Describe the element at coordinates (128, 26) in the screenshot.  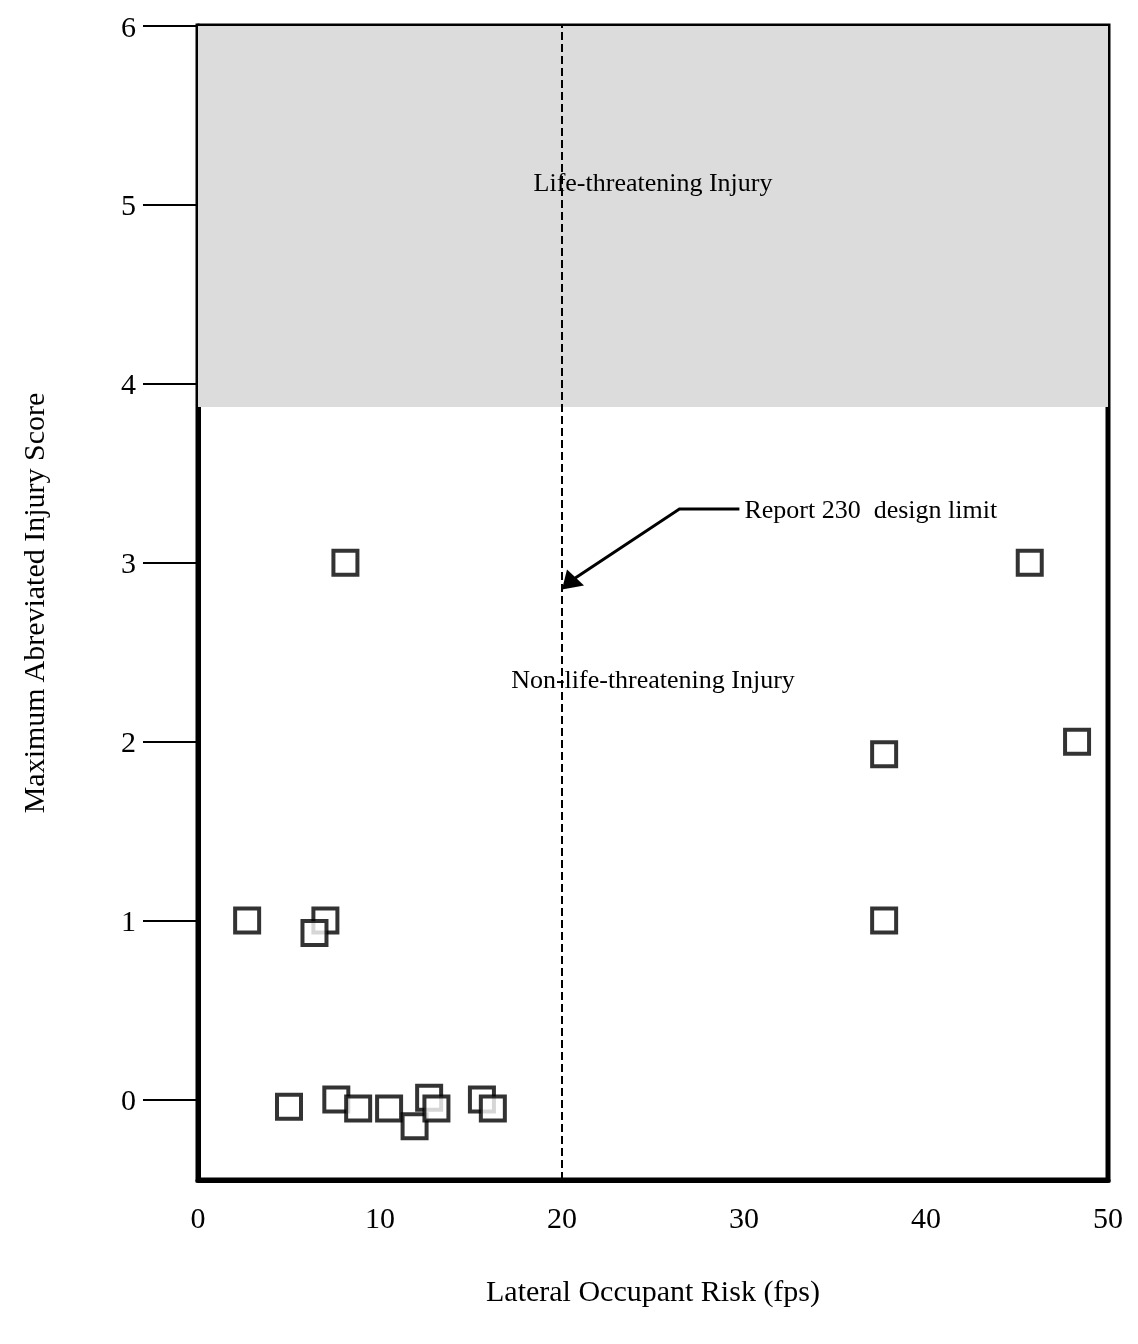
I see `y-tick-label: 6` at that location.